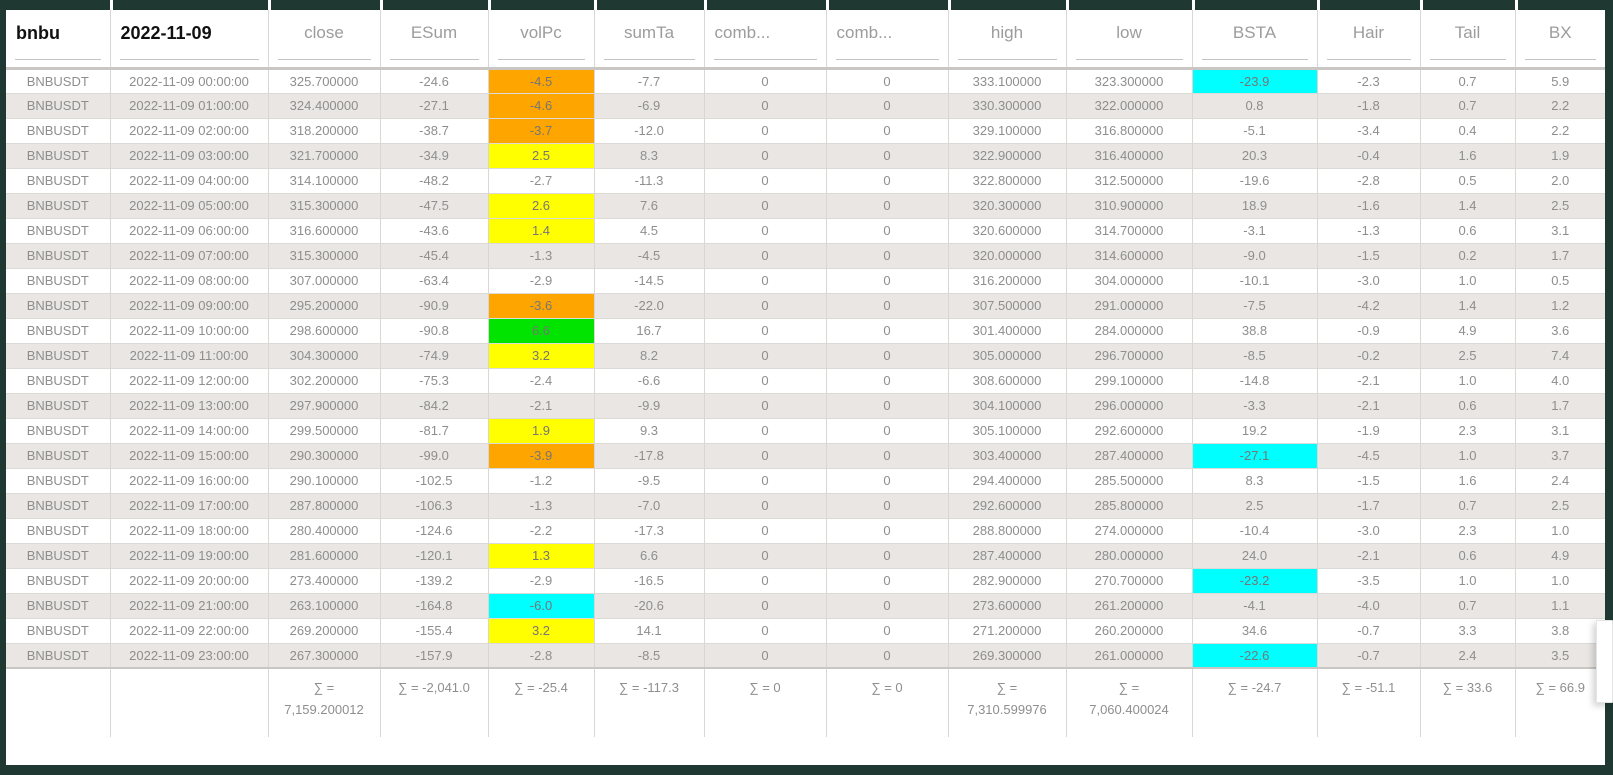 The width and height of the screenshot is (1613, 775). I want to click on cell: -6.0, so click(540, 605).